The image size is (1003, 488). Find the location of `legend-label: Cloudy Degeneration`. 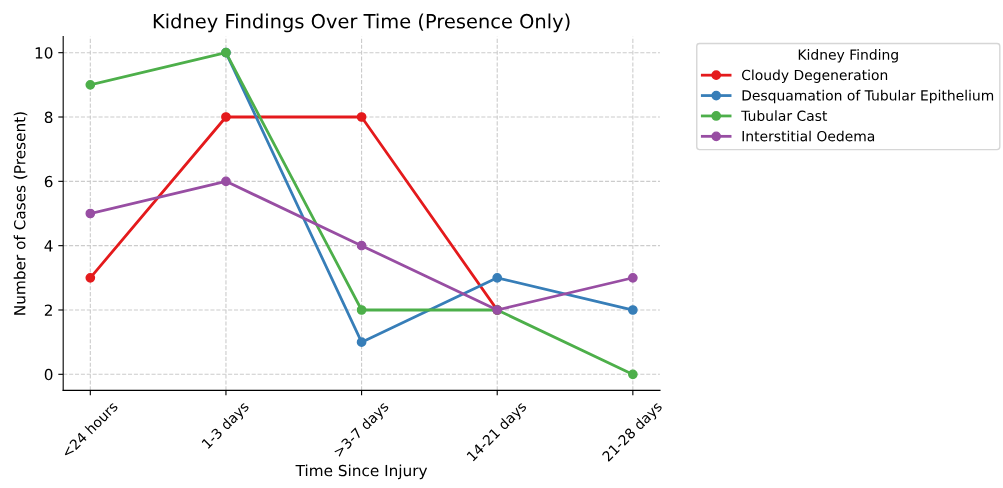

legend-label: Cloudy Degeneration is located at coordinates (814, 76).